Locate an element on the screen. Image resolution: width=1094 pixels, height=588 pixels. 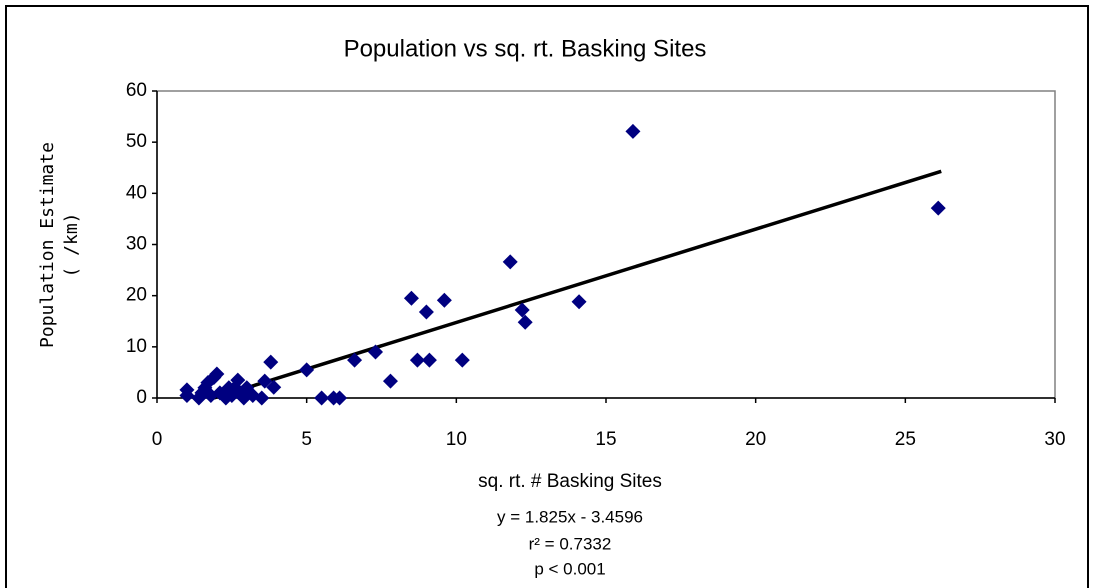
y-axis-label-line: ( /km) is located at coordinates (71, 244).